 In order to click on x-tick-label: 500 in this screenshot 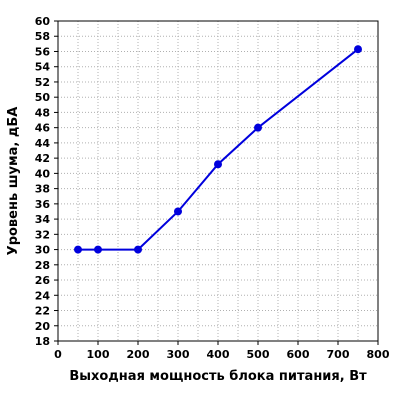, I will do `click(258, 354)`.